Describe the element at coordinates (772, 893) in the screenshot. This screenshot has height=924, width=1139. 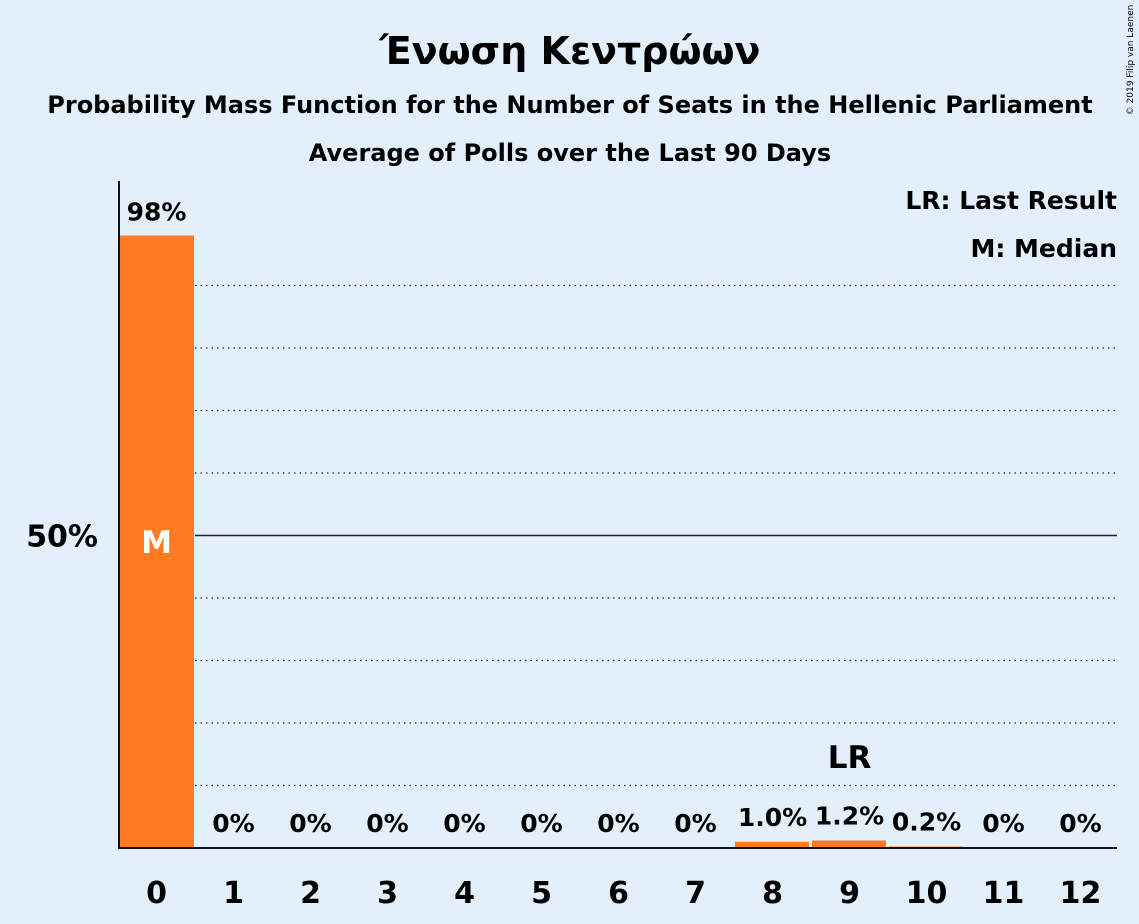
I see `x-tick-label: 8` at that location.